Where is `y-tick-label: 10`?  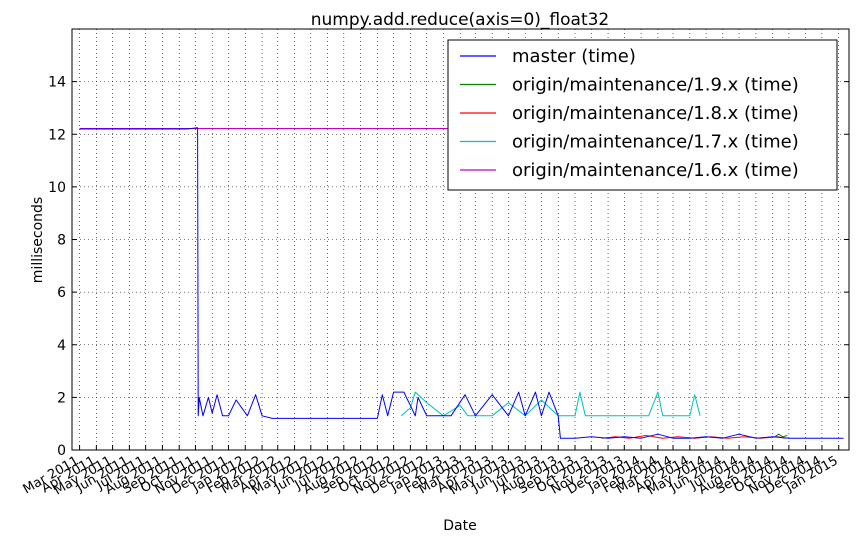
y-tick-label: 10 is located at coordinates (57, 188).